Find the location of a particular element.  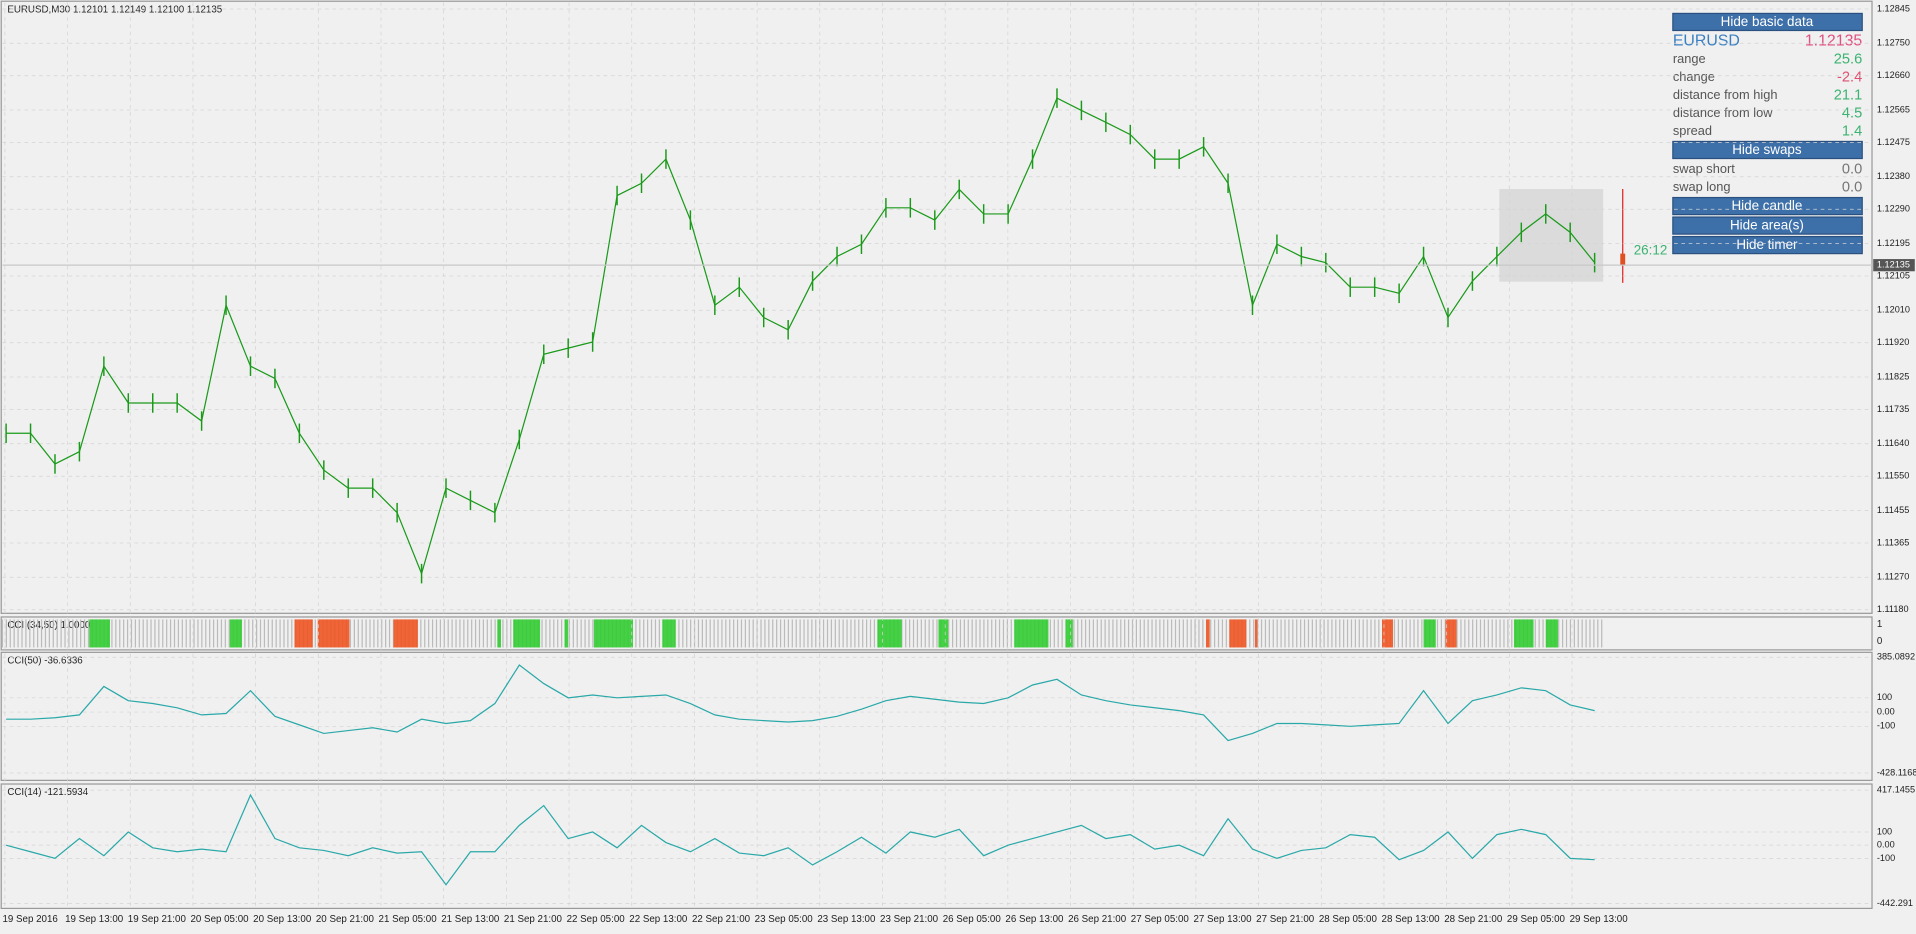

y-tick-label: 1.11735 is located at coordinates (1893, 409).